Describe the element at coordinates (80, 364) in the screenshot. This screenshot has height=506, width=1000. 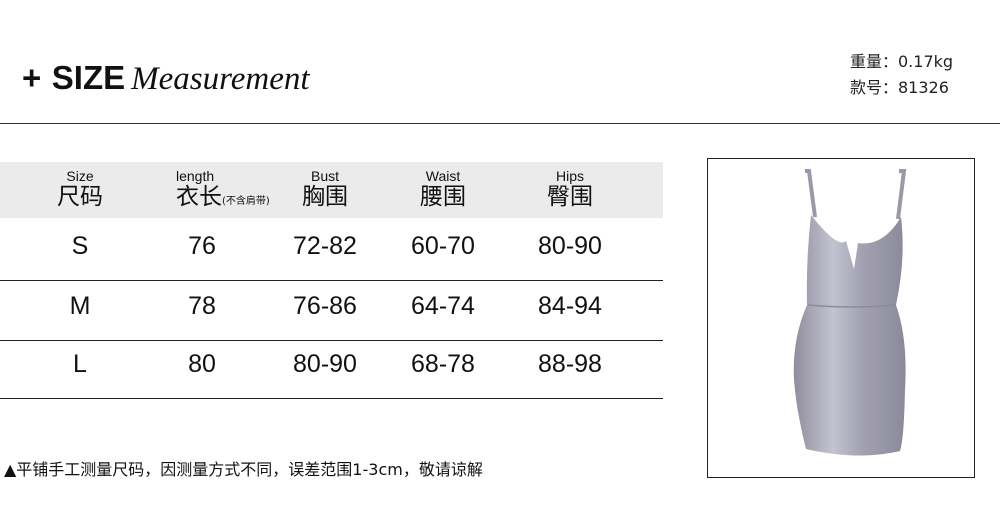
I see `table-cell: L` at that location.